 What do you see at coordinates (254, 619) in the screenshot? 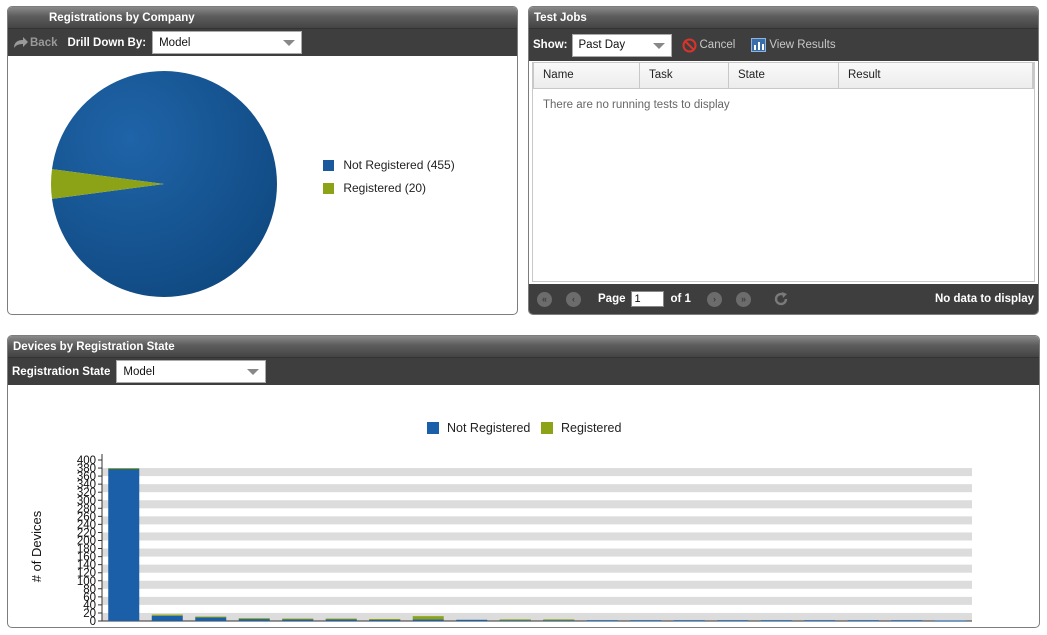
I see `bar-9620-not-registered` at bounding box center [254, 619].